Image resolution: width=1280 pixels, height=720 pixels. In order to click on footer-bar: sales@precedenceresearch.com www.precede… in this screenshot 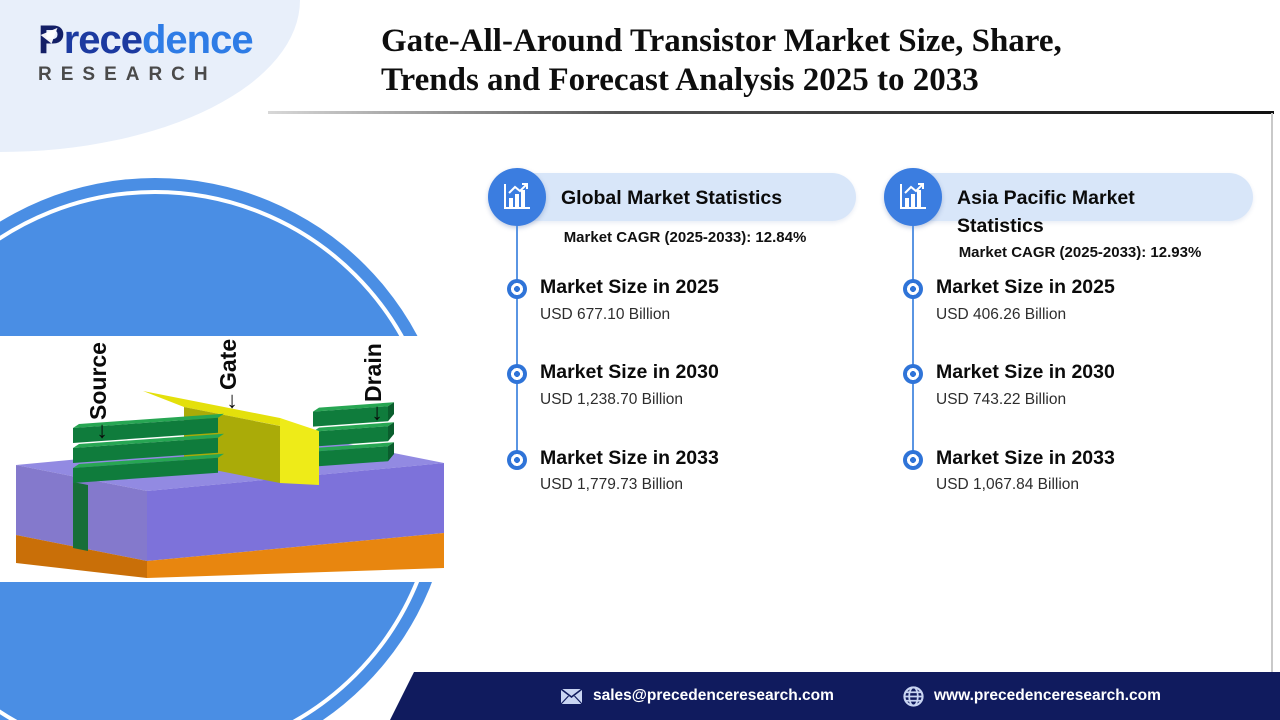, I will do `click(835, 696)`.